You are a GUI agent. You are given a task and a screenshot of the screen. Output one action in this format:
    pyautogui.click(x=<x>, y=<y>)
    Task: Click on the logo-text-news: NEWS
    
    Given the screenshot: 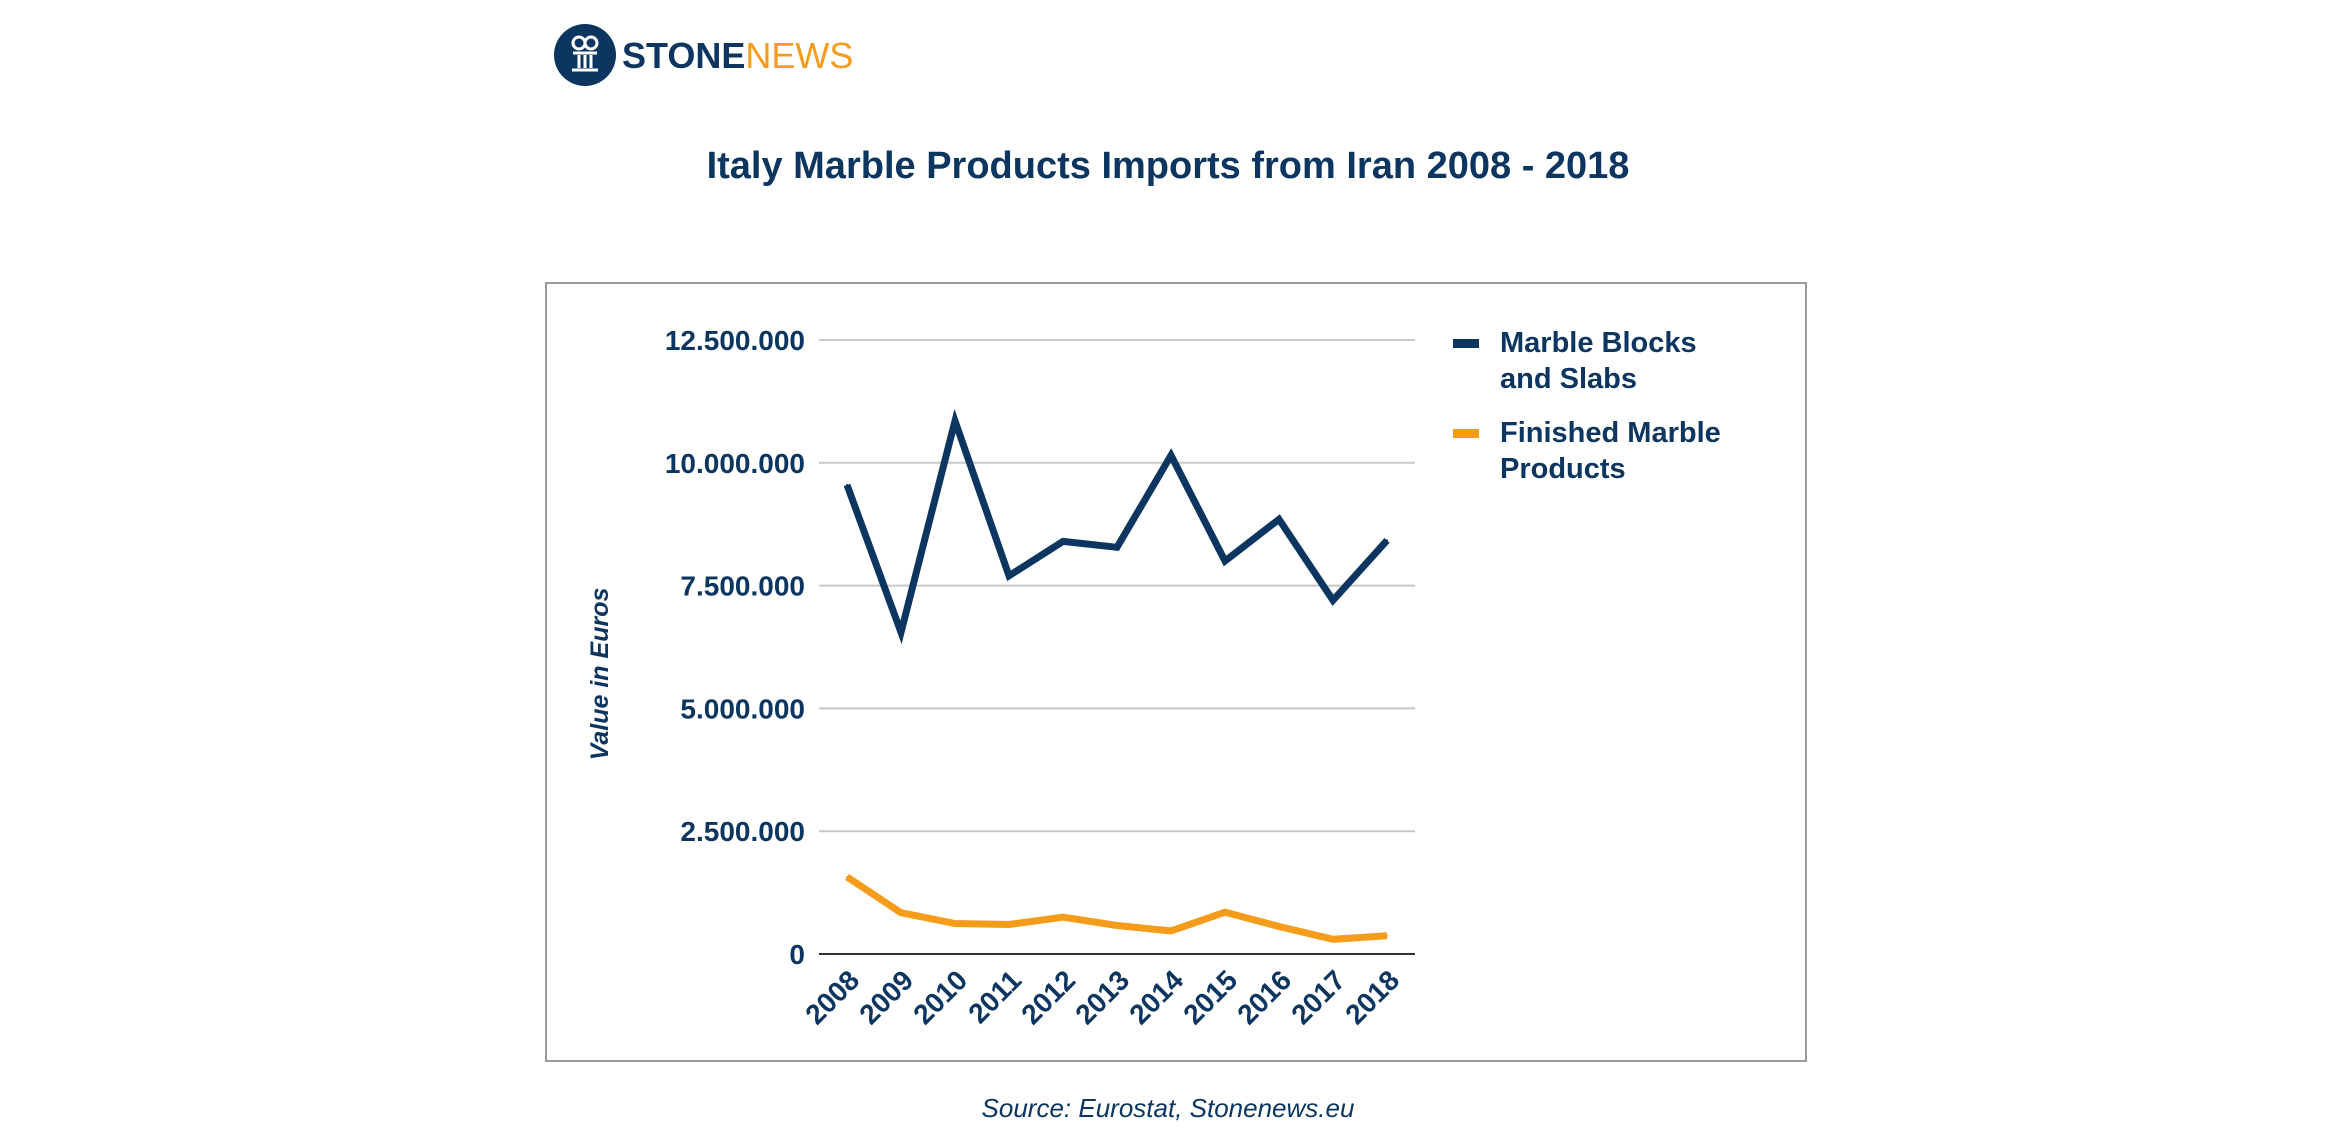 What is the action you would take?
    pyautogui.click(x=799, y=55)
    